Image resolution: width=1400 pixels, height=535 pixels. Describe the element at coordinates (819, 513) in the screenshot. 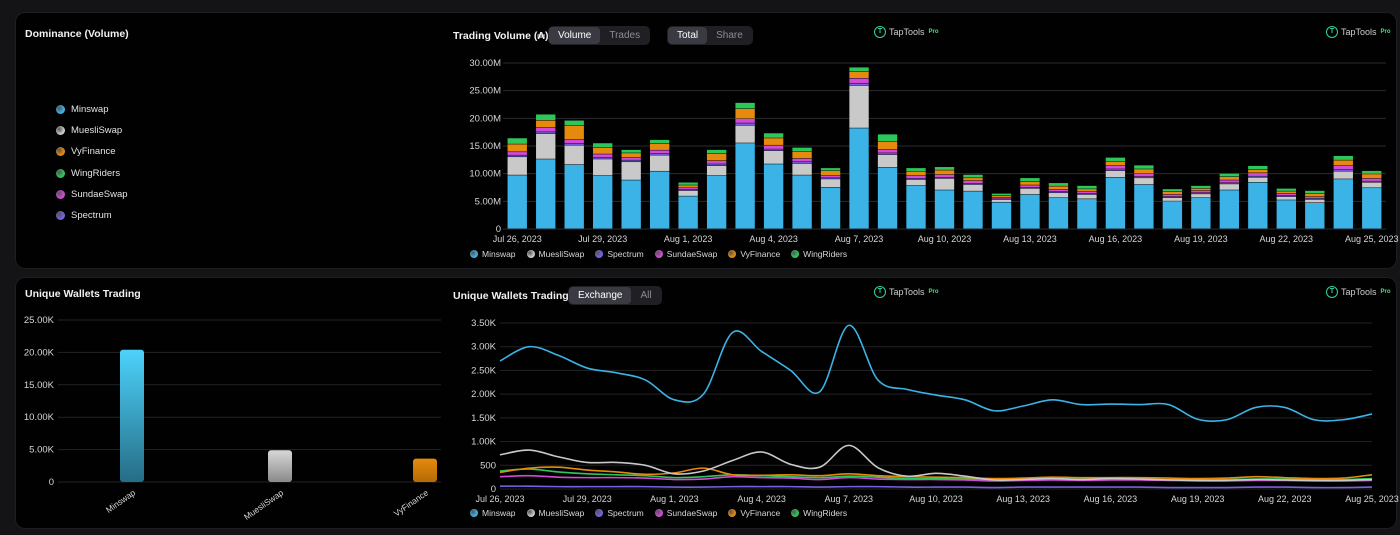

I see `legend-item-wingriders: WingRiders` at that location.